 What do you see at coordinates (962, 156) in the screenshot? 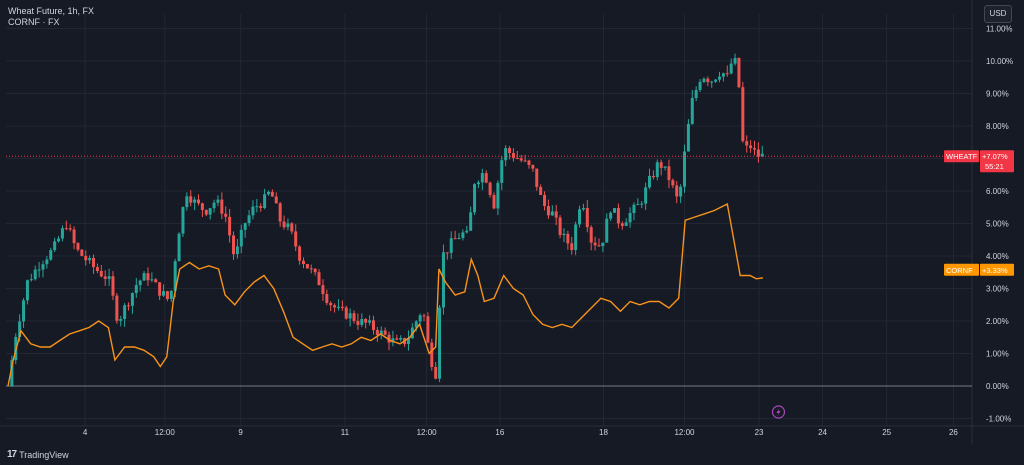
I see `wheatf-name-label: WHEATF` at bounding box center [962, 156].